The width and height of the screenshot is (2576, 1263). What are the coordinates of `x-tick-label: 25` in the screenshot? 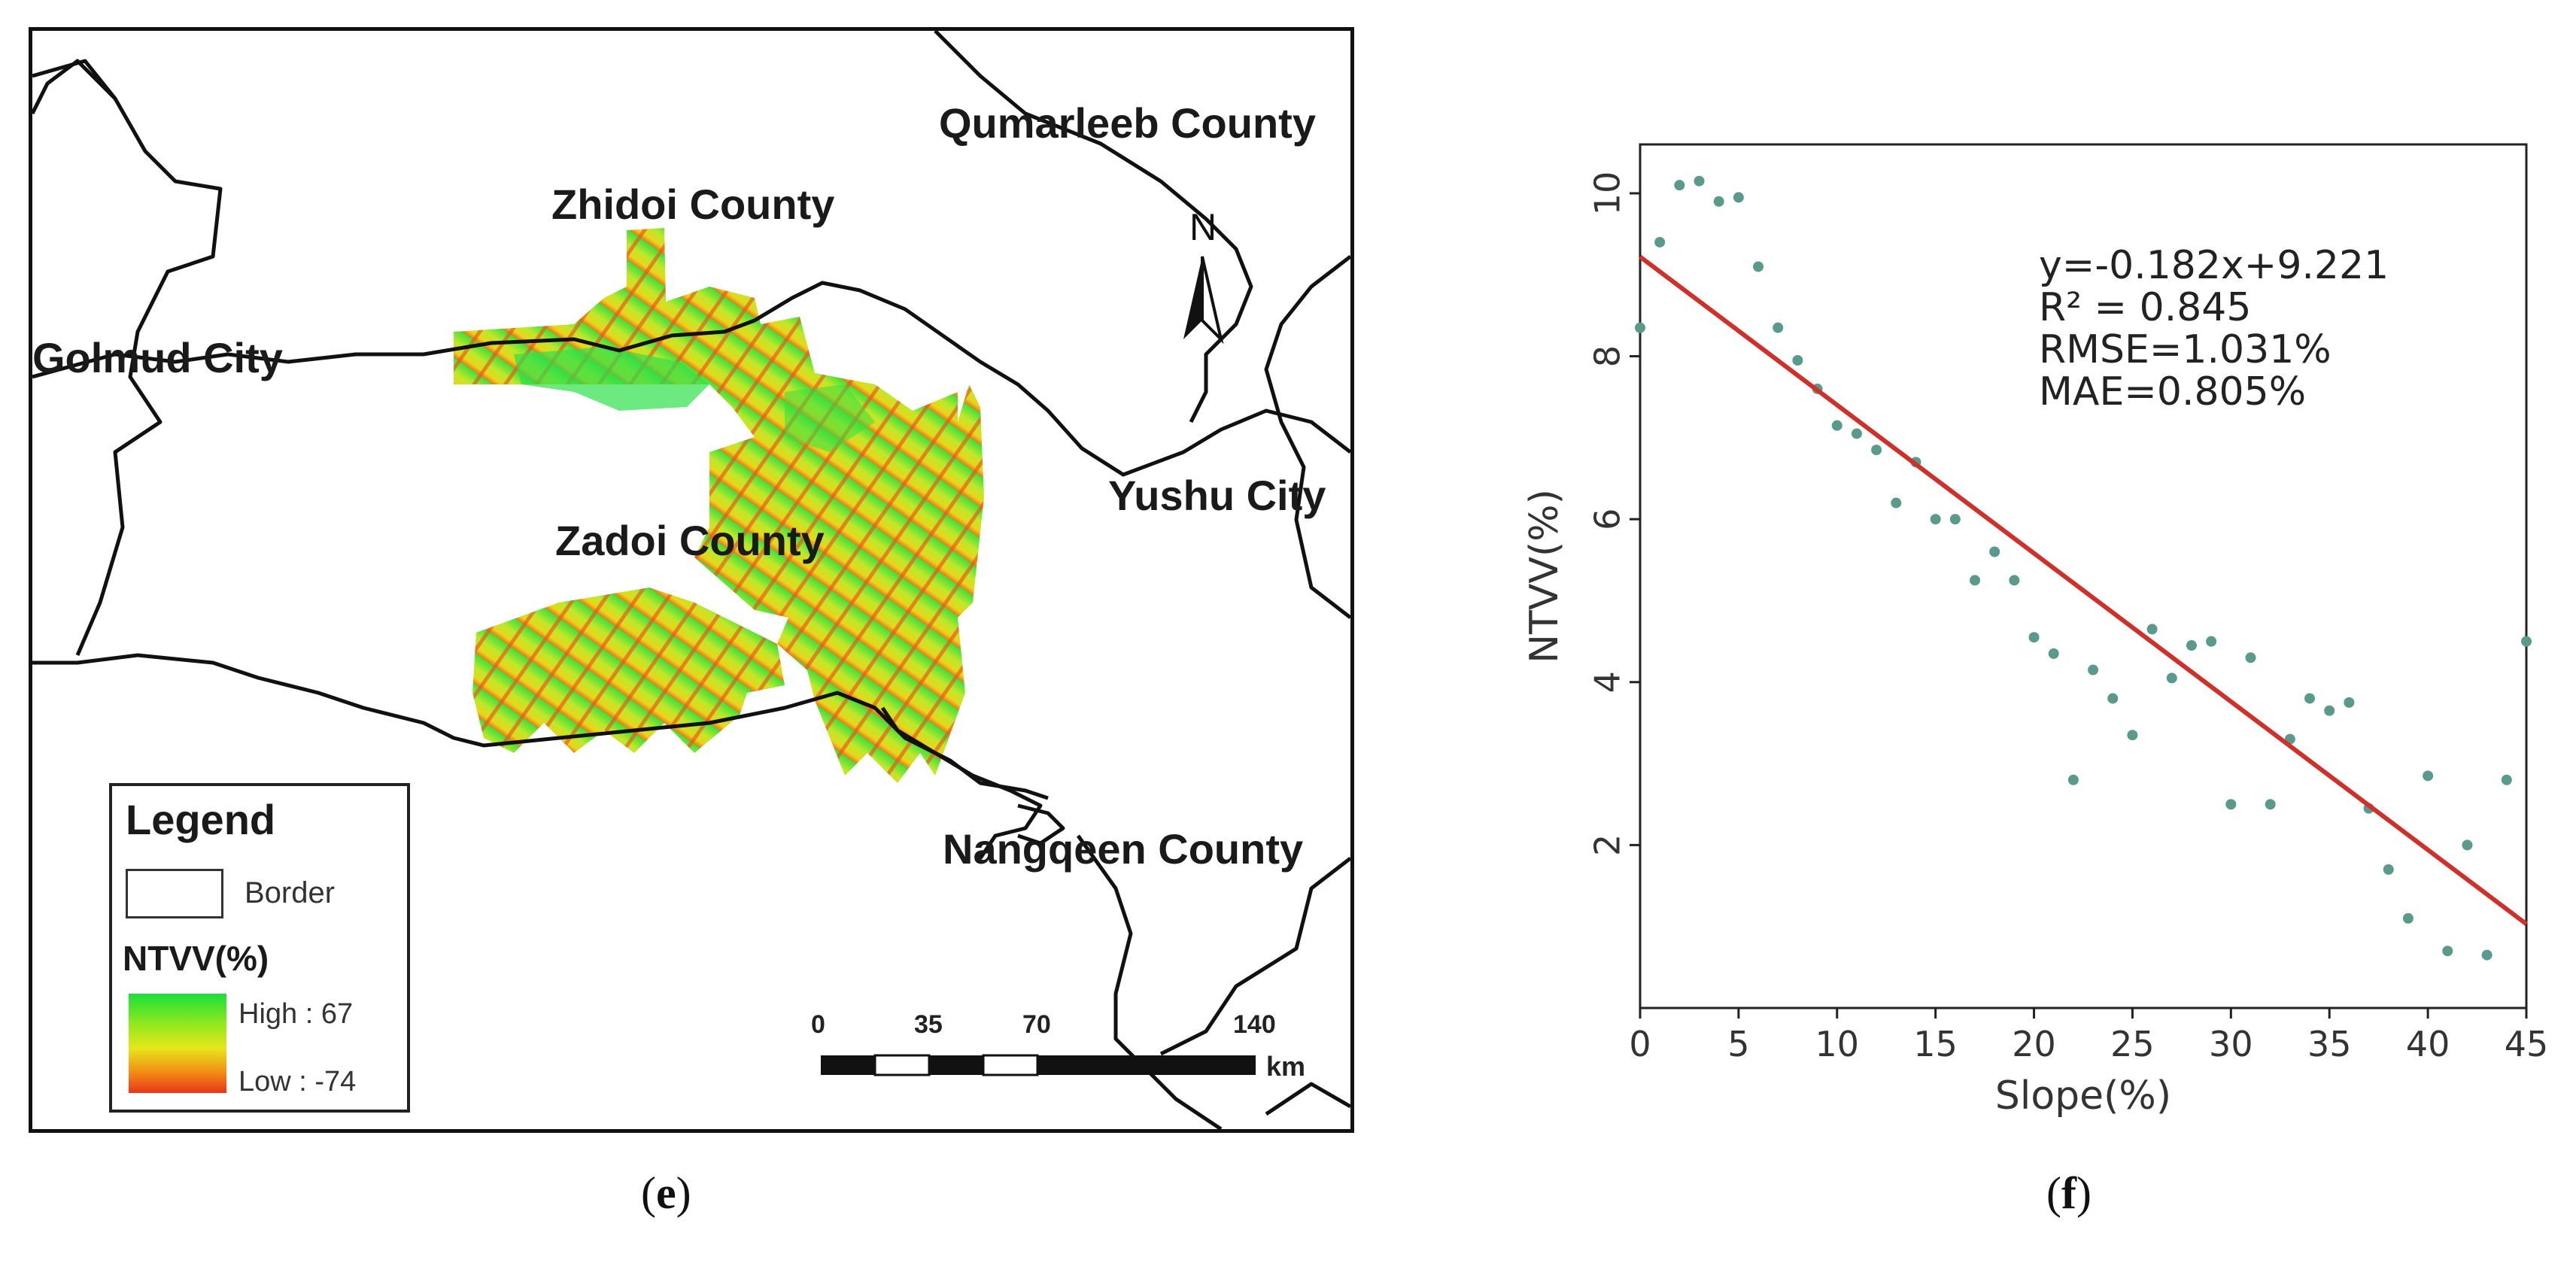 It's located at (2132, 1044).